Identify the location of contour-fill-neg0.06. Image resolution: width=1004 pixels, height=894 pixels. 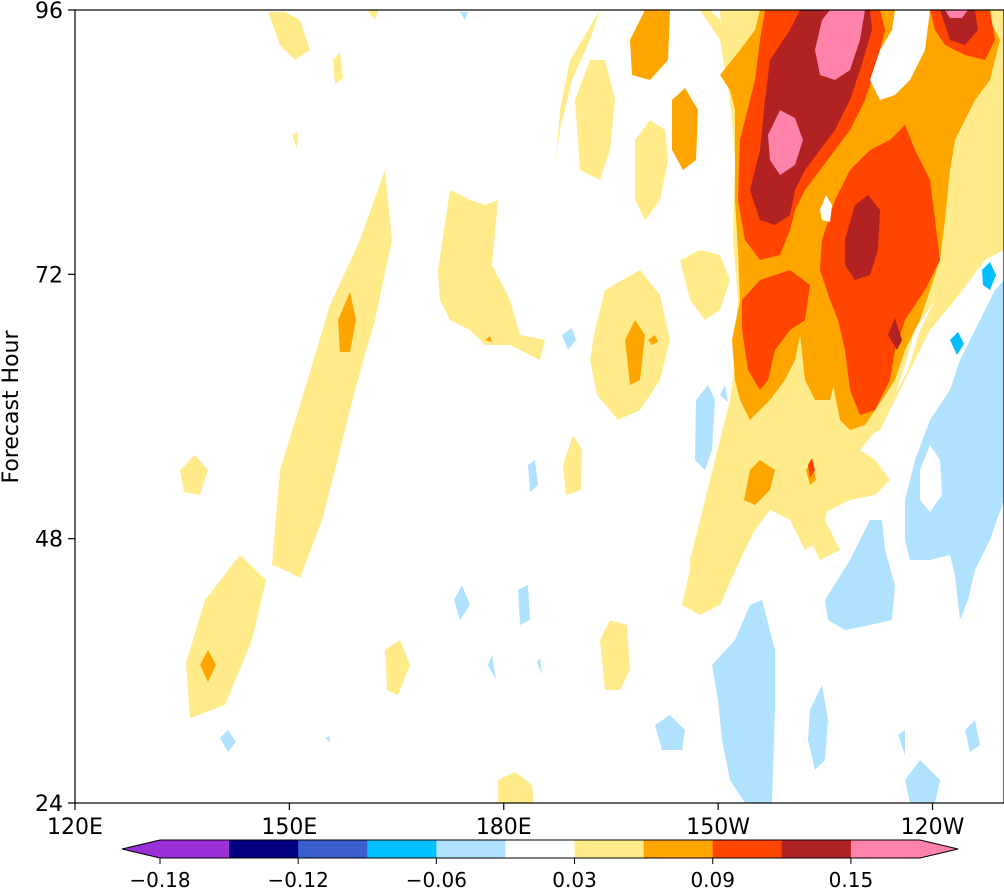
(973, 308).